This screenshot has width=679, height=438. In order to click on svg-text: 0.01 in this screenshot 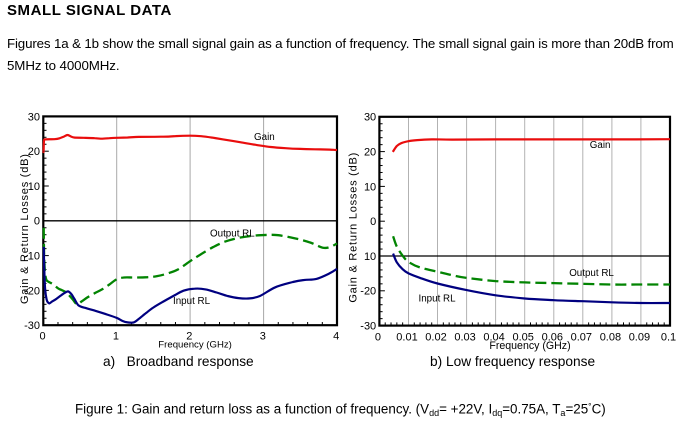, I will do `click(406, 338)`.